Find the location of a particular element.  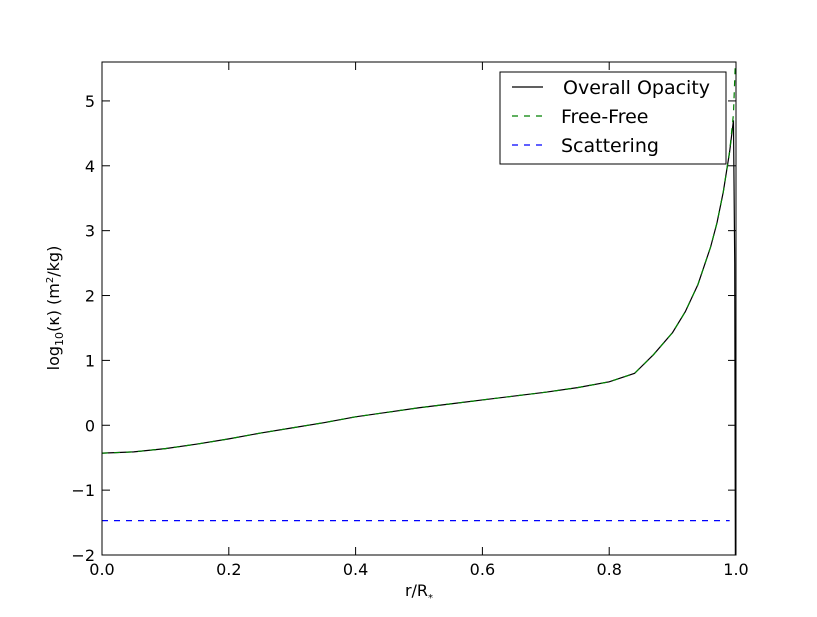

legend-label-overall-opacity: Overall Opacity is located at coordinates (636, 88).